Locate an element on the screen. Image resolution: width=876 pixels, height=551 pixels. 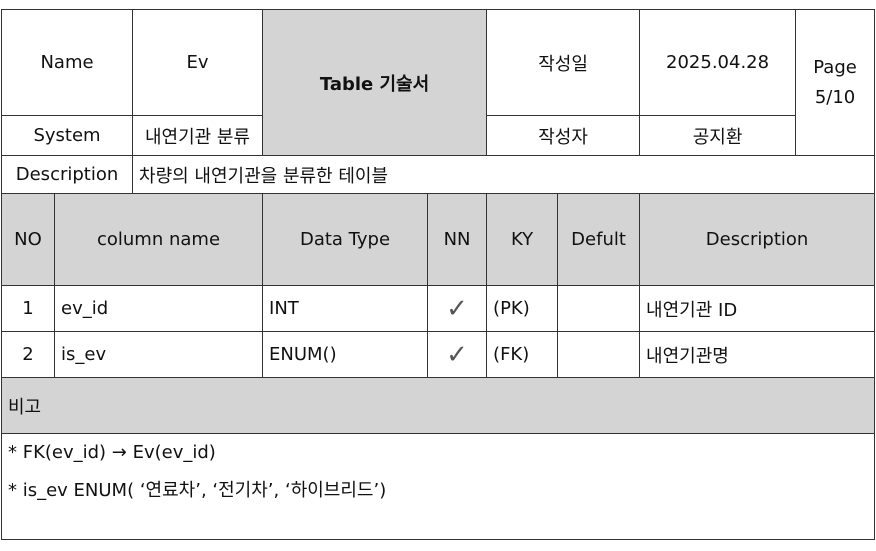
col-header-ky: KY is located at coordinates (522, 239).